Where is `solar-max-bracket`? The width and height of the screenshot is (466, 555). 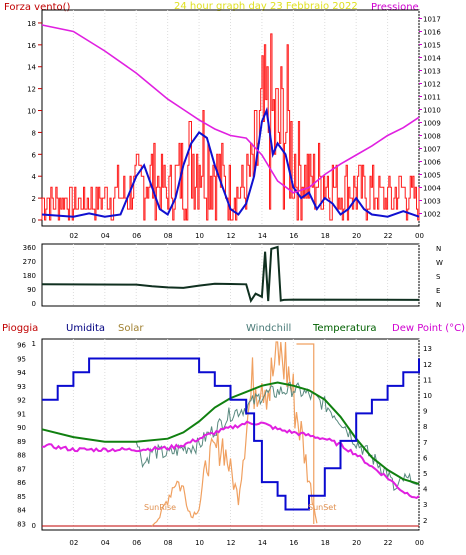
solar-max-bracket is located at coordinates (305, 433).